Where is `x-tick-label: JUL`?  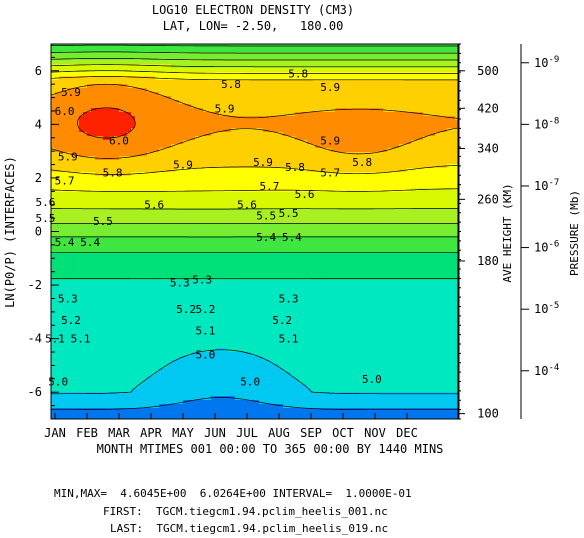 x-tick-label: JUL is located at coordinates (247, 433).